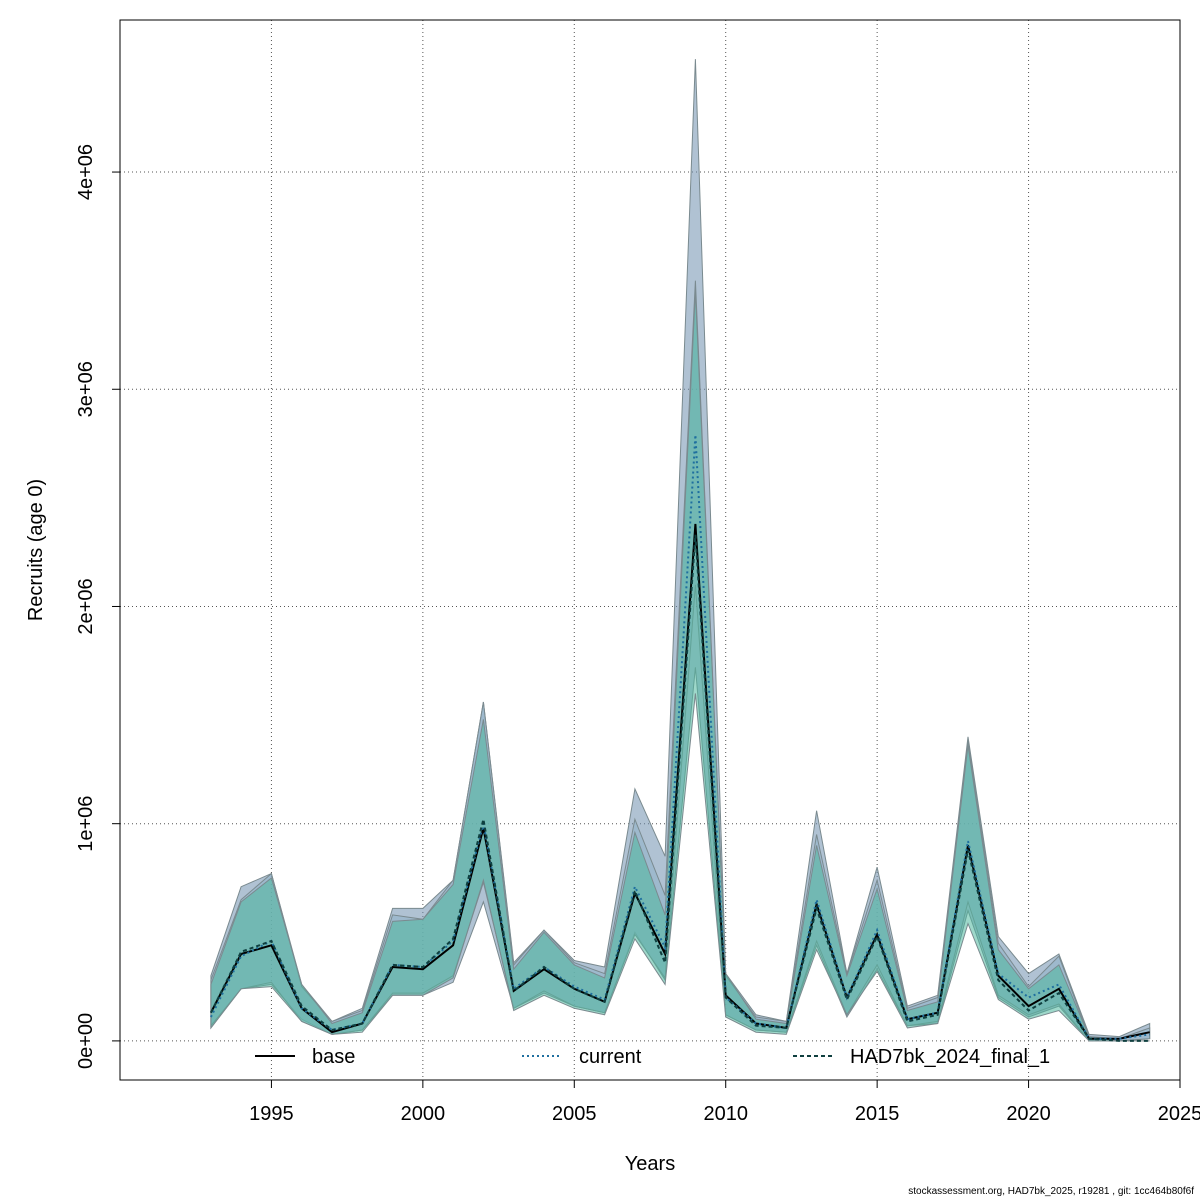  What do you see at coordinates (574, 1114) in the screenshot?
I see `x-tick-label: 2005` at bounding box center [574, 1114].